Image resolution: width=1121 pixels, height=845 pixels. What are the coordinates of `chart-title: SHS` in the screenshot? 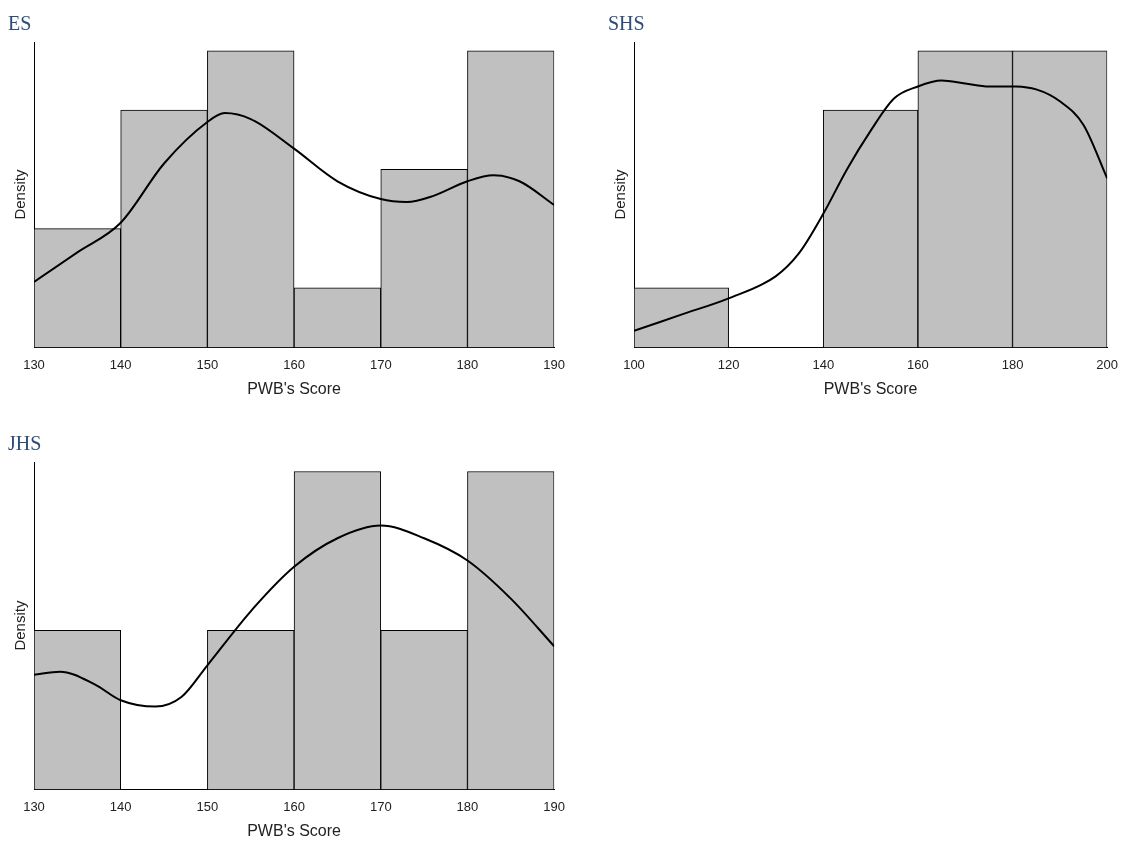 It's located at (627, 23).